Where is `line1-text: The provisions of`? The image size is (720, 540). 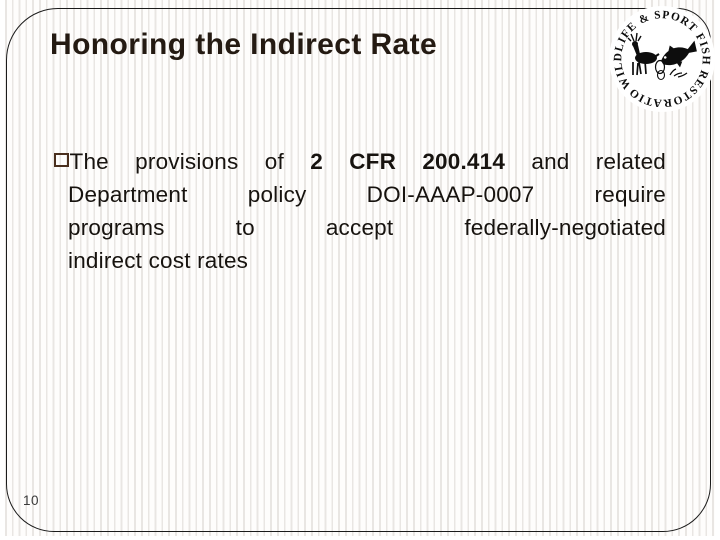
line1-text: The provisions of is located at coordinates (190, 161).